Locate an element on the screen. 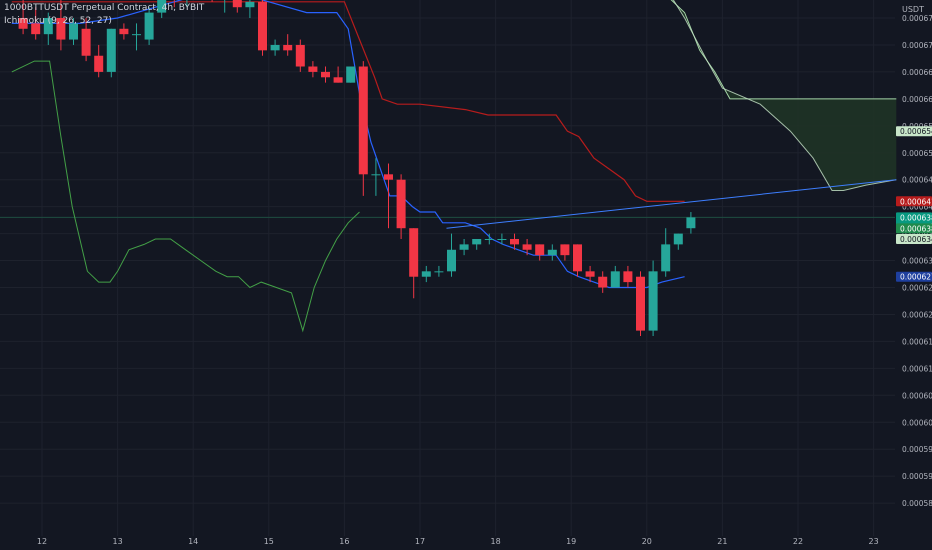 Image resolution: width=932 pixels, height=550 pixels. indicator-legend: Ichimoku (9, 26, 52, 27) is located at coordinates (58, 21).